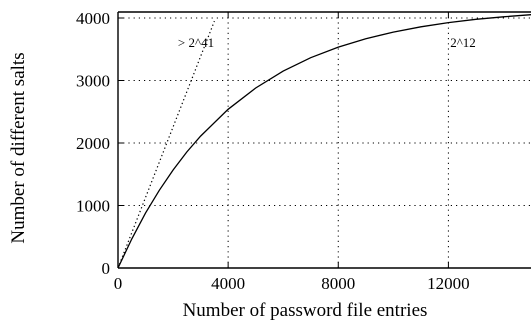 Image resolution: width=531 pixels, height=322 pixels. What do you see at coordinates (338, 283) in the screenshot?
I see `x-tick-label: 8000` at bounding box center [338, 283].